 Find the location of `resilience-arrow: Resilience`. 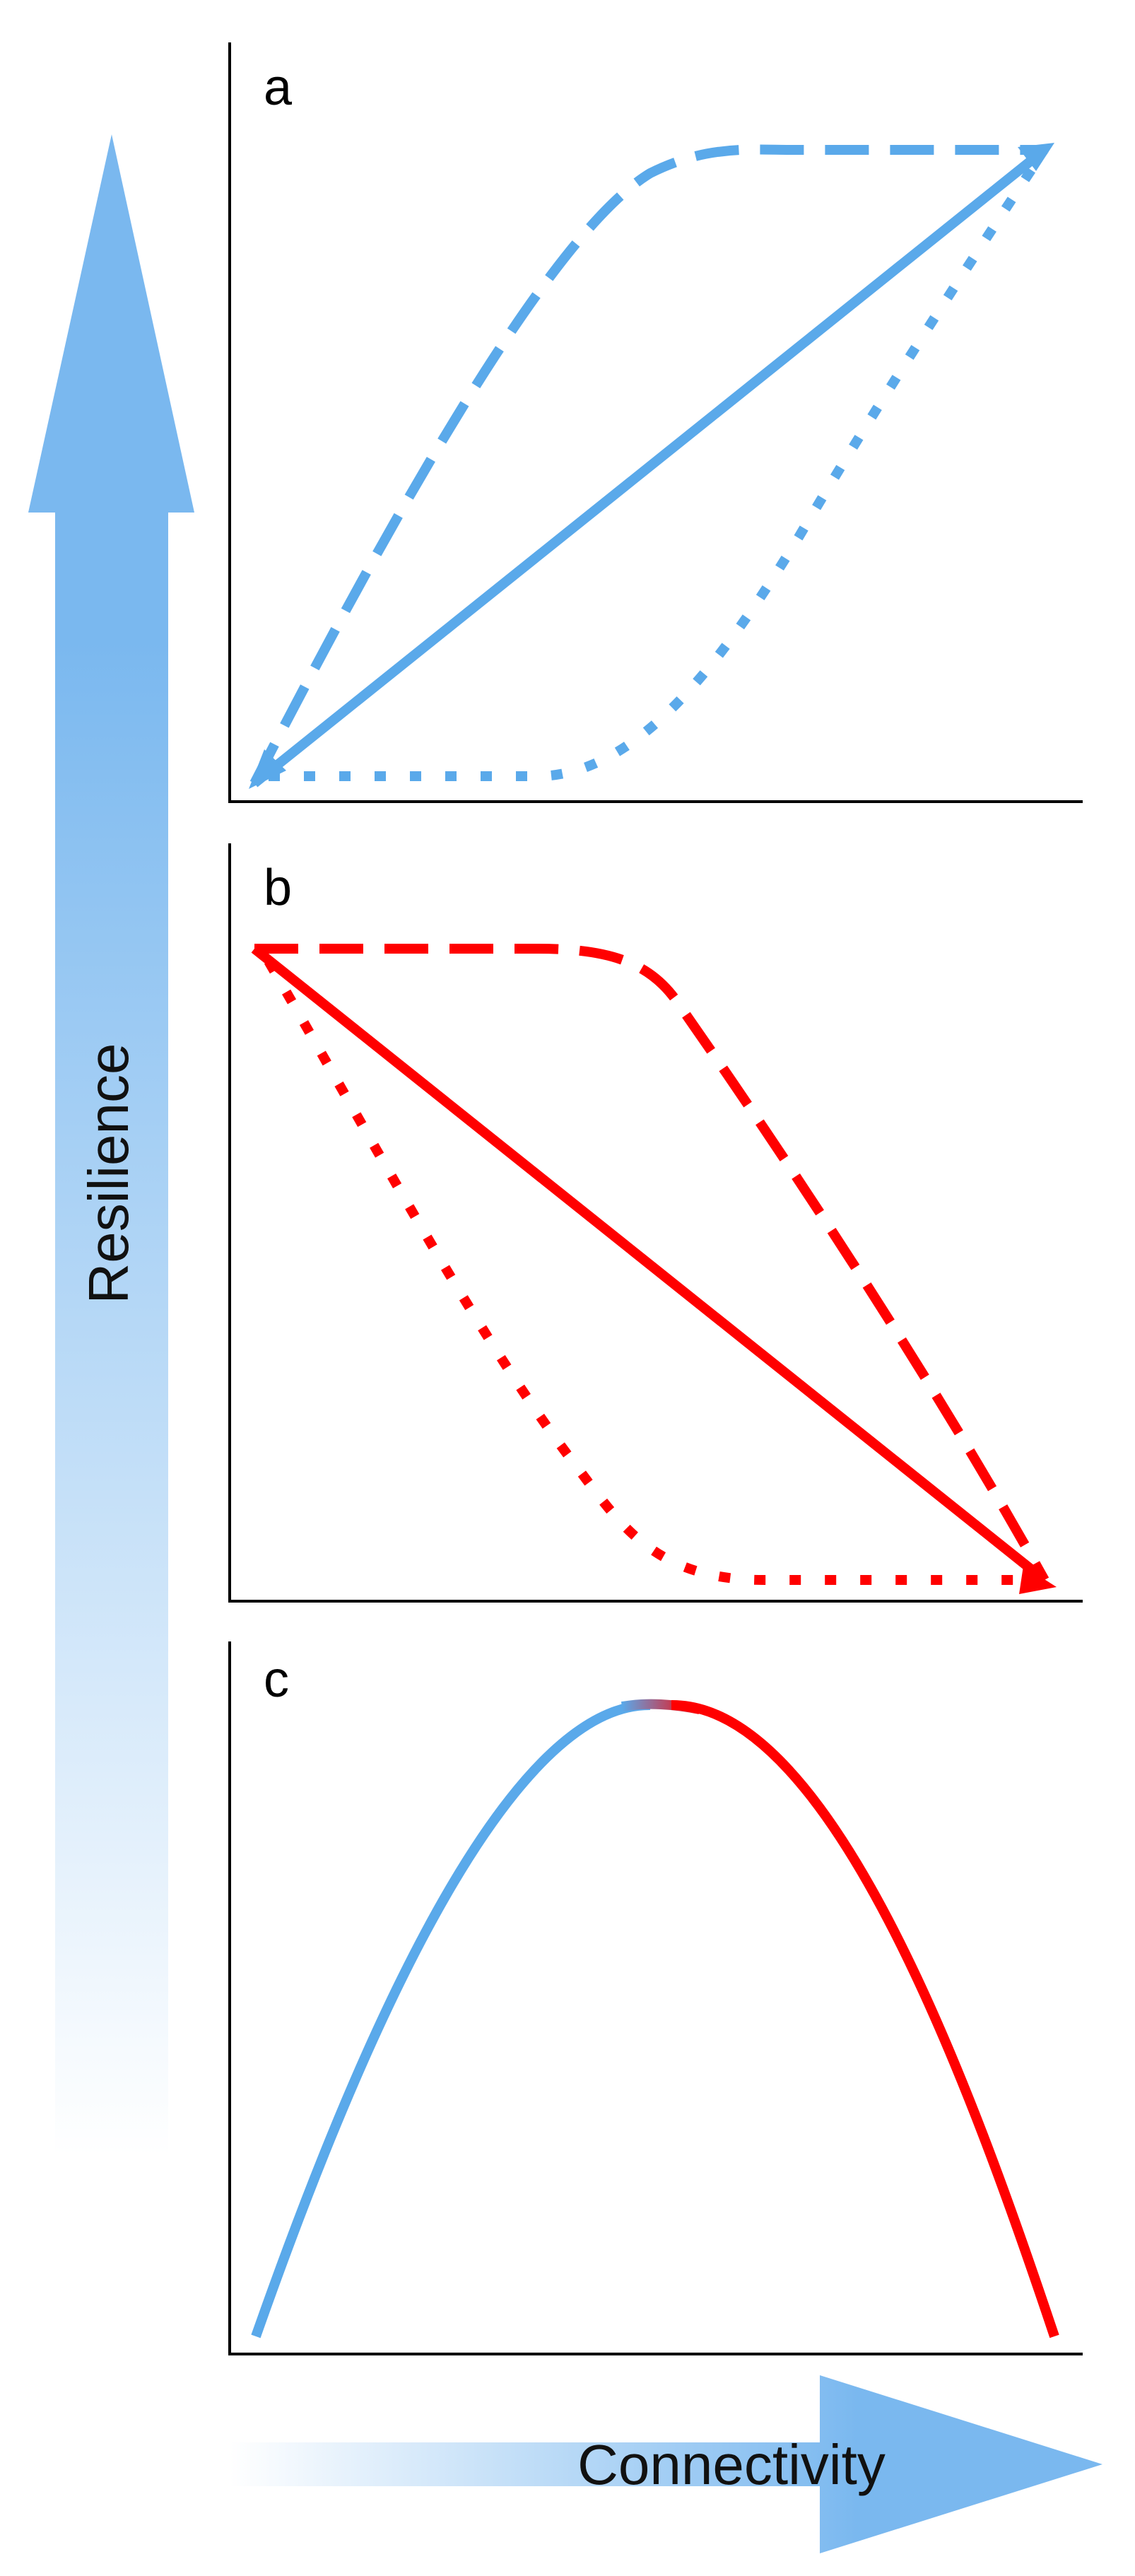

resilience-arrow: Resilience is located at coordinates (111, 1145).